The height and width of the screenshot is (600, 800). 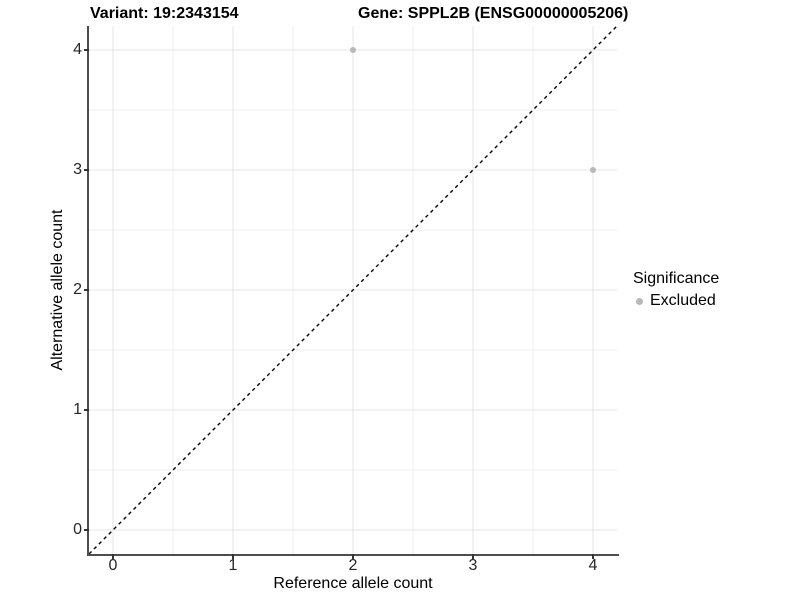 I want to click on legend-item-excluded: Excluded, so click(x=676, y=301).